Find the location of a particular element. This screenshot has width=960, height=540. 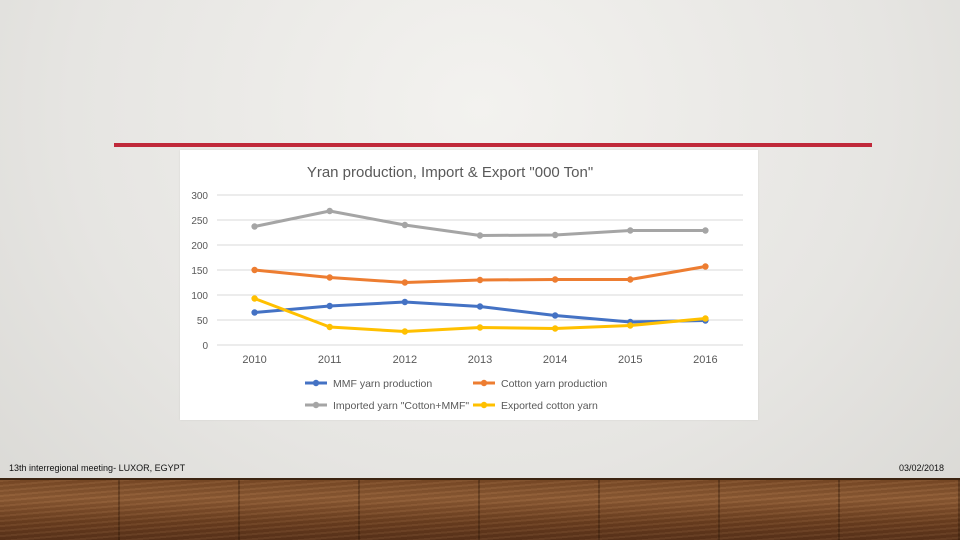

x-tick-label: 2012 is located at coordinates (405, 360).